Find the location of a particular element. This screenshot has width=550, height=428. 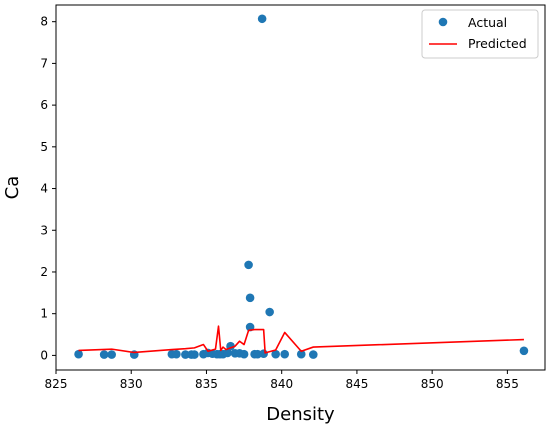

legend: Actual Predicted is located at coordinates (480, 34).